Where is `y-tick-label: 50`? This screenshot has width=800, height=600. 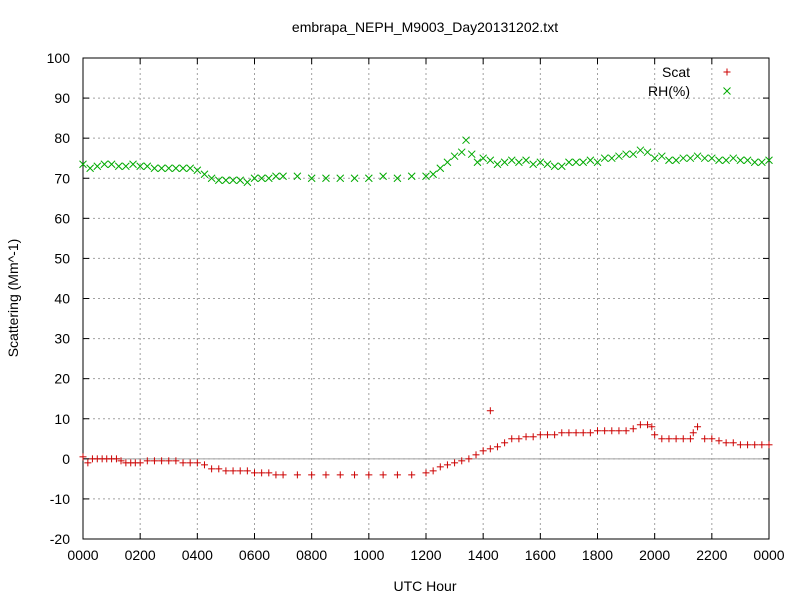
y-tick-label: 50 is located at coordinates (62, 258).